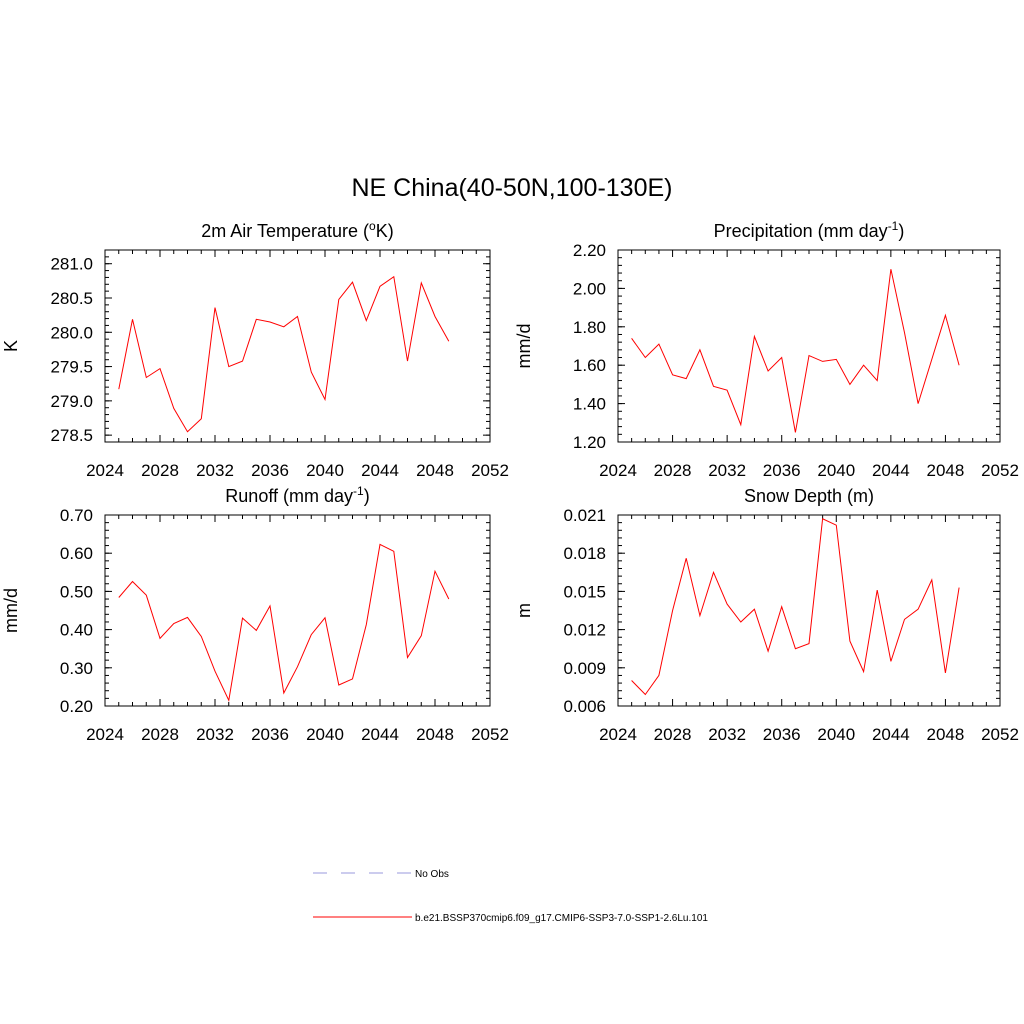 This screenshot has height=1024, width=1024. Describe the element at coordinates (71, 332) in the screenshot. I see `y-tick-label: 280.0` at that location.